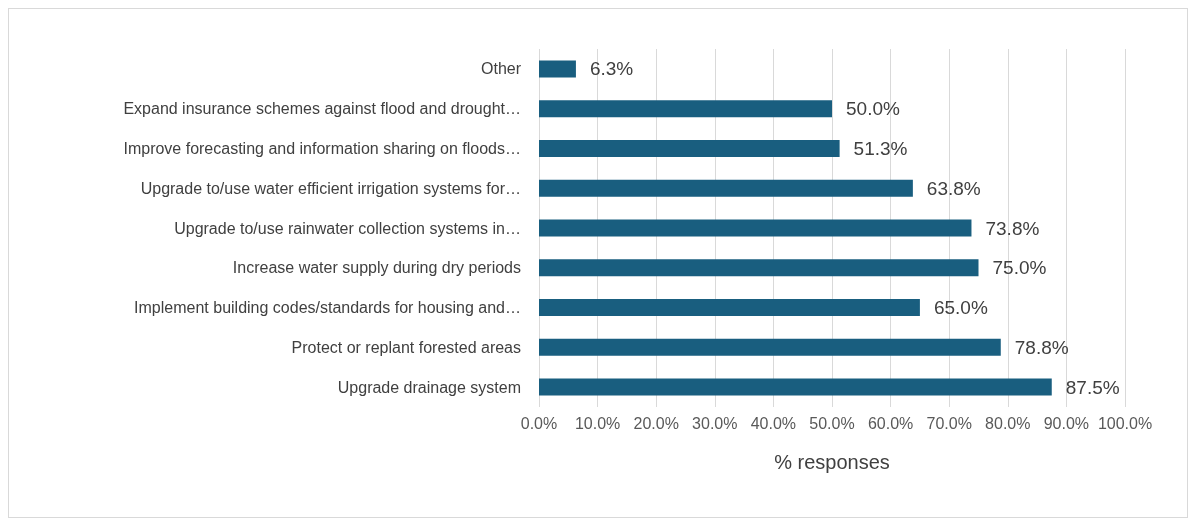 The image size is (1200, 530). I want to click on y-tick-label: Increase water supply during dry periods, so click(376, 268).